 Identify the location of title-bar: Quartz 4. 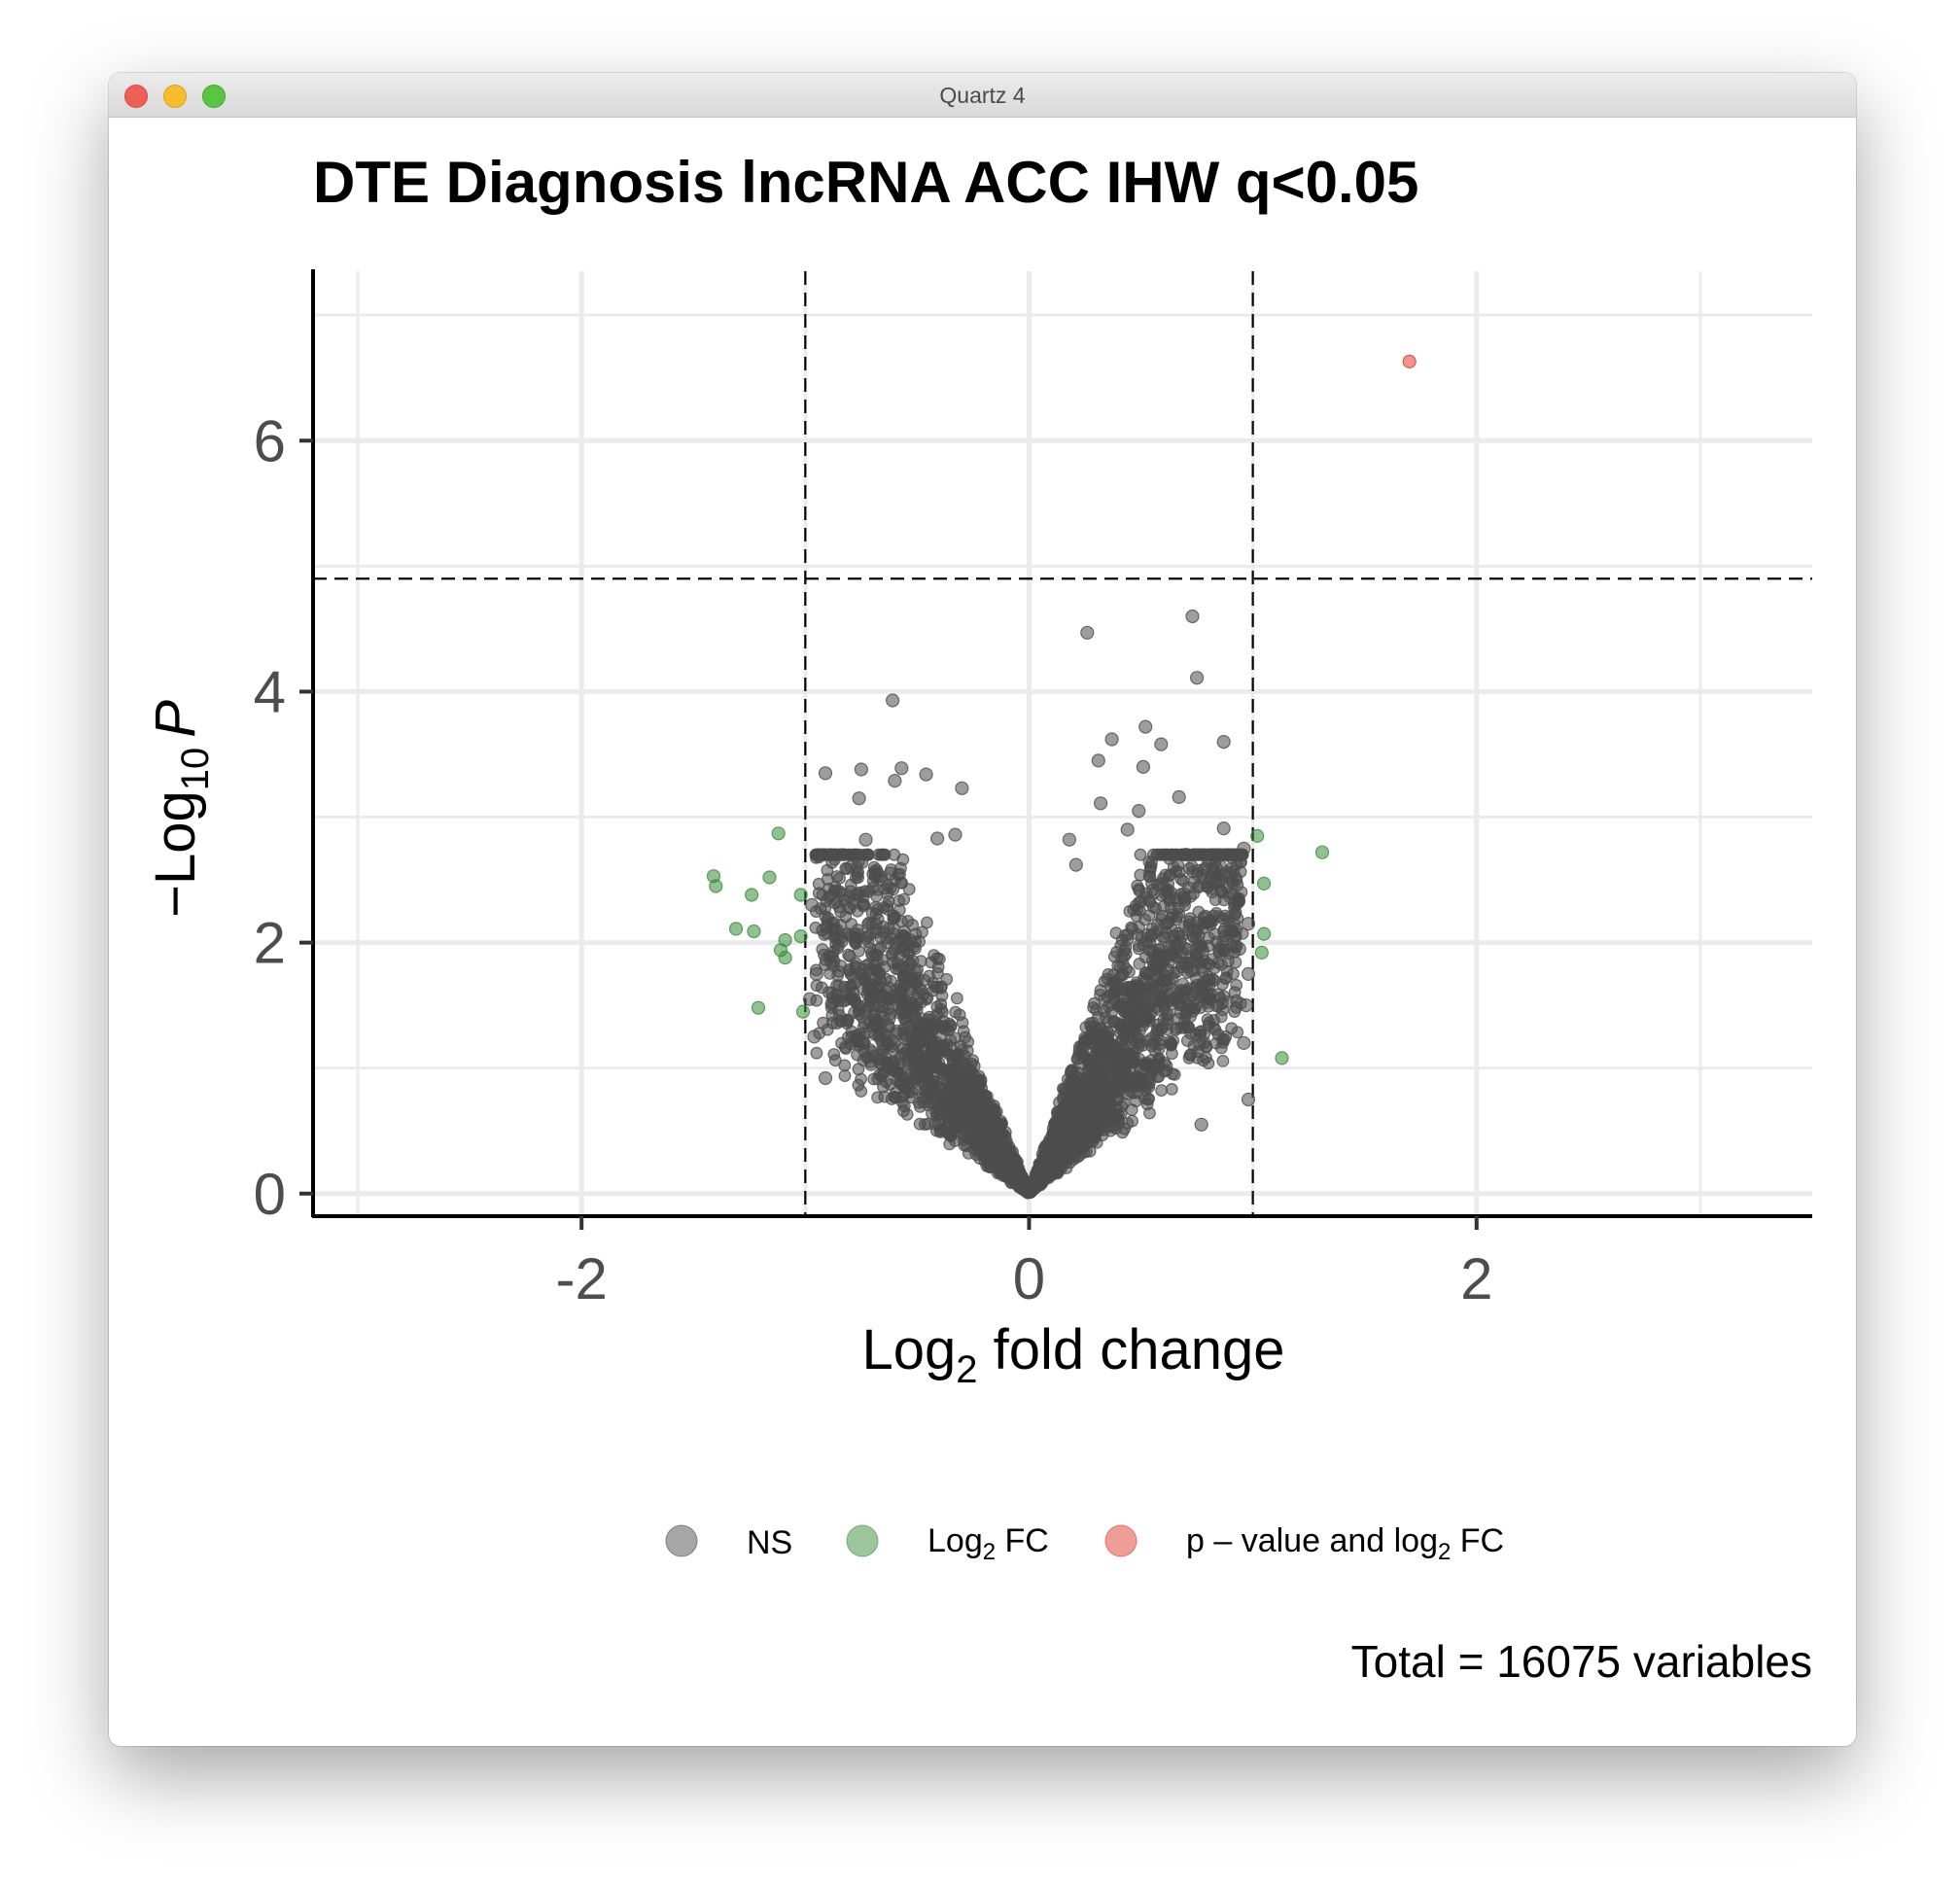
(982, 96).